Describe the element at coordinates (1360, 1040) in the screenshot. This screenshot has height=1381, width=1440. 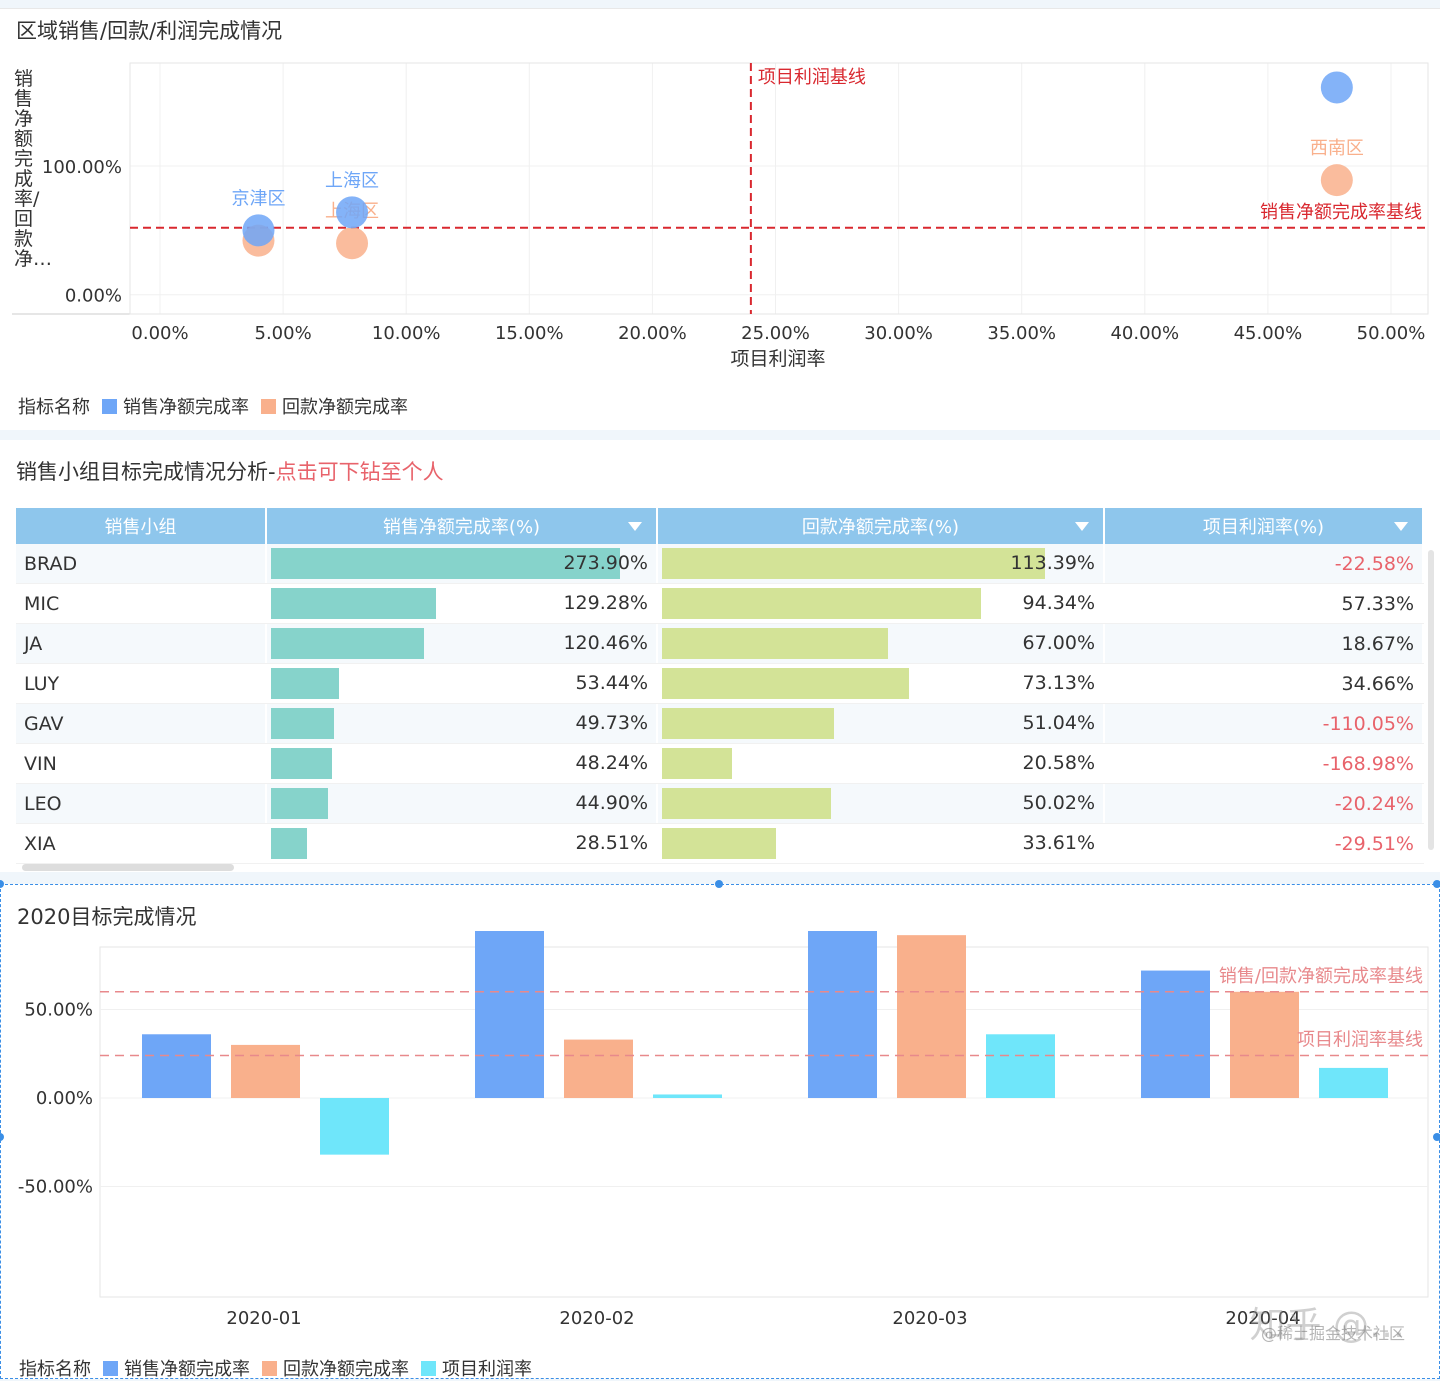
I see `baseline-label: 项目利润率基线` at that location.